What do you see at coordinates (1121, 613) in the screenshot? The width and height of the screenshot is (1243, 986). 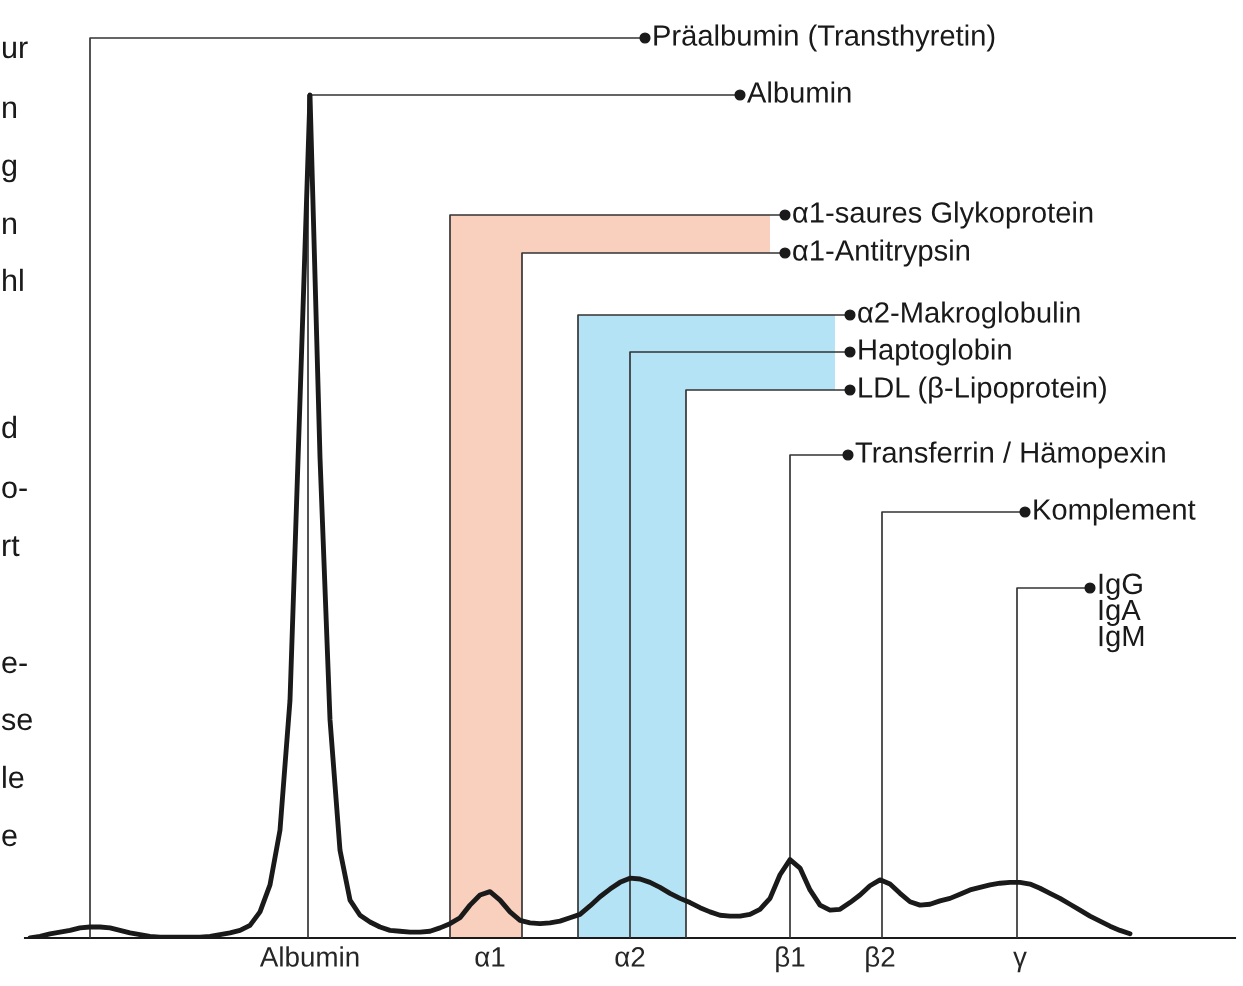 I see `annotation: IgG IgA IgM` at bounding box center [1121, 613].